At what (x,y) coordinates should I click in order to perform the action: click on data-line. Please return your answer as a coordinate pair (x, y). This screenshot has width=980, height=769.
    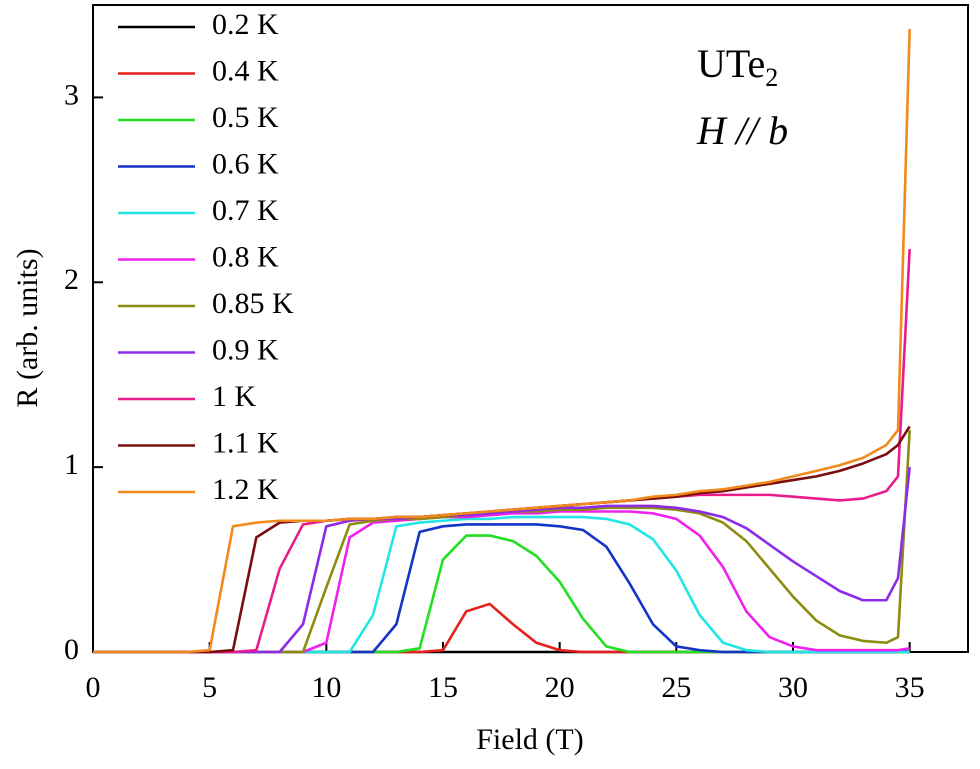
    Looking at the image, I should click on (501, 594).